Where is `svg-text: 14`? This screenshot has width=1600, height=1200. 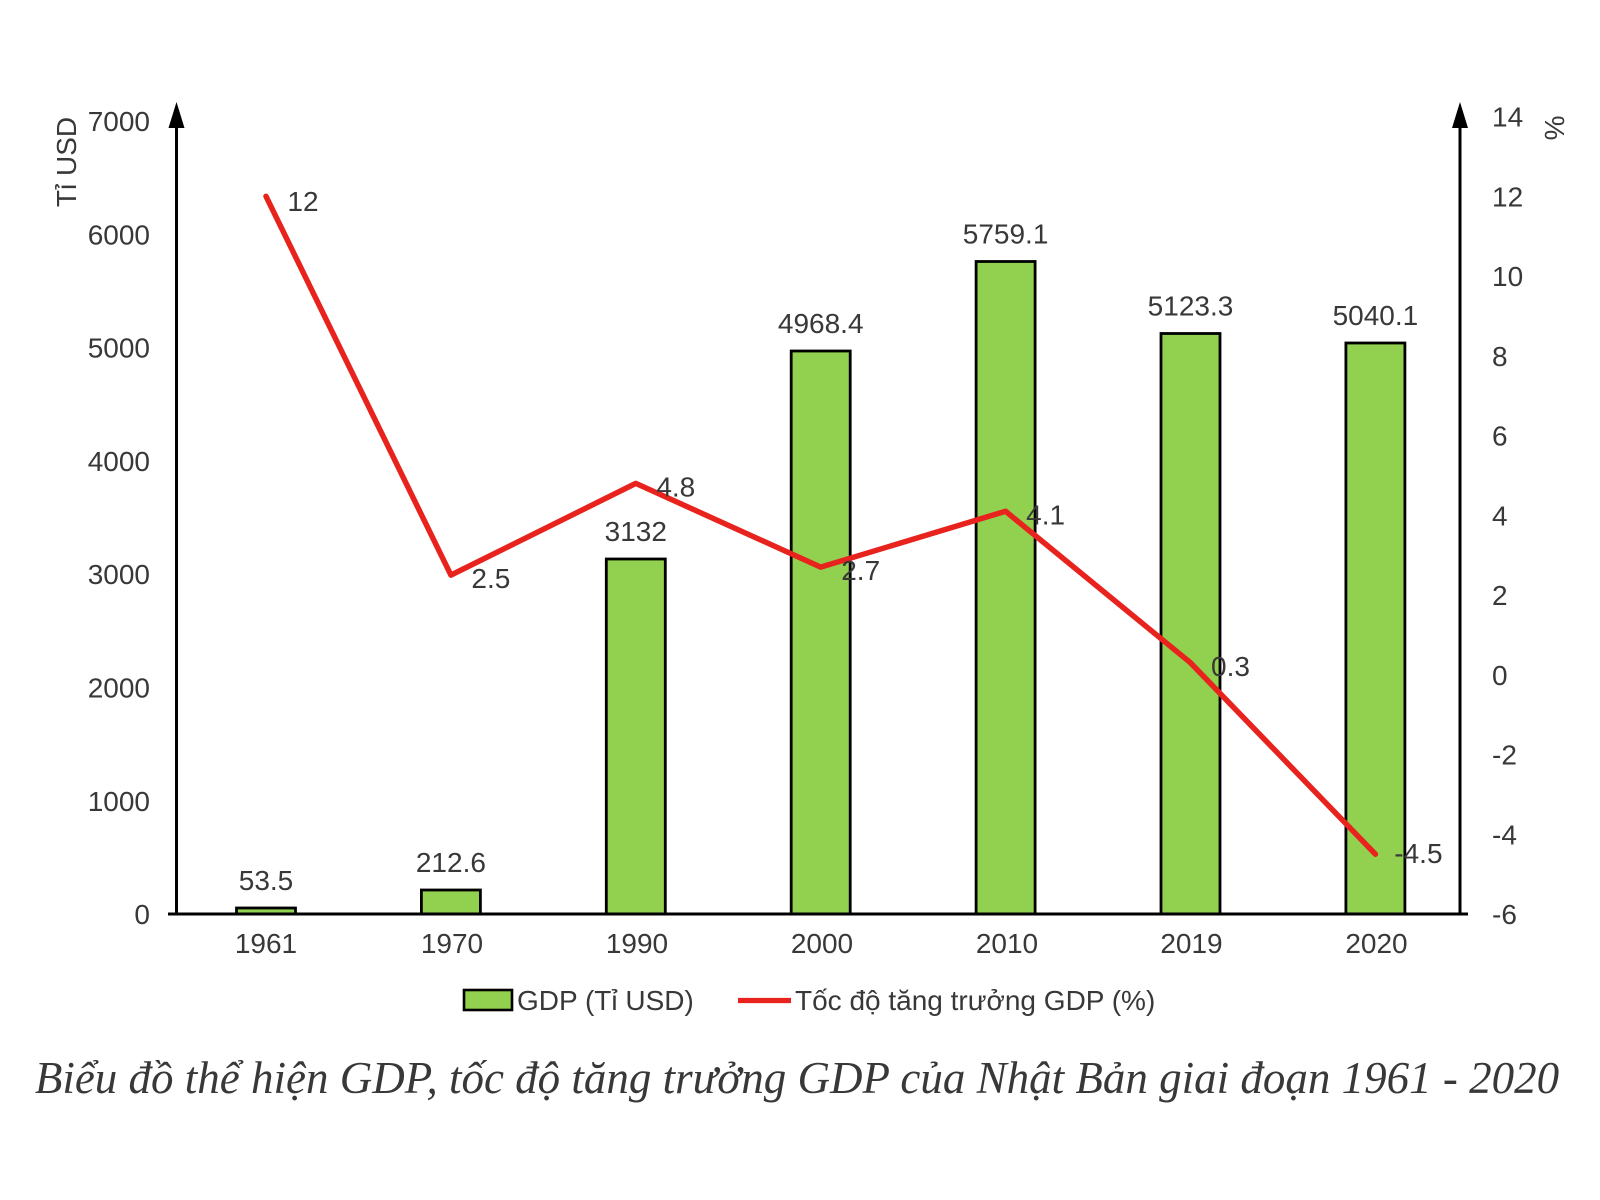
svg-text: 14 is located at coordinates (1507, 117).